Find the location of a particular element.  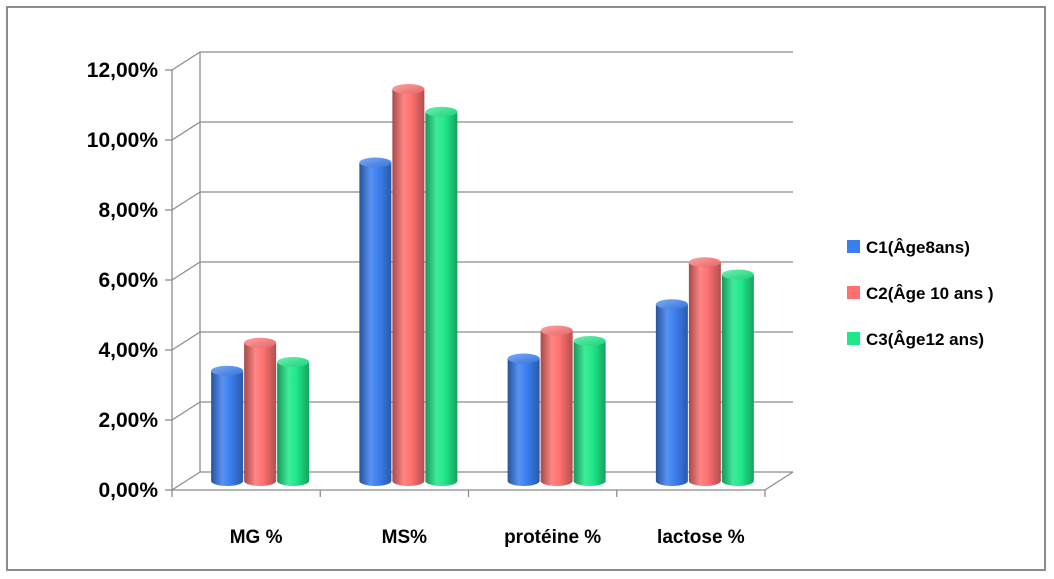

y-tick-label: 12,00% is located at coordinates (123, 70).